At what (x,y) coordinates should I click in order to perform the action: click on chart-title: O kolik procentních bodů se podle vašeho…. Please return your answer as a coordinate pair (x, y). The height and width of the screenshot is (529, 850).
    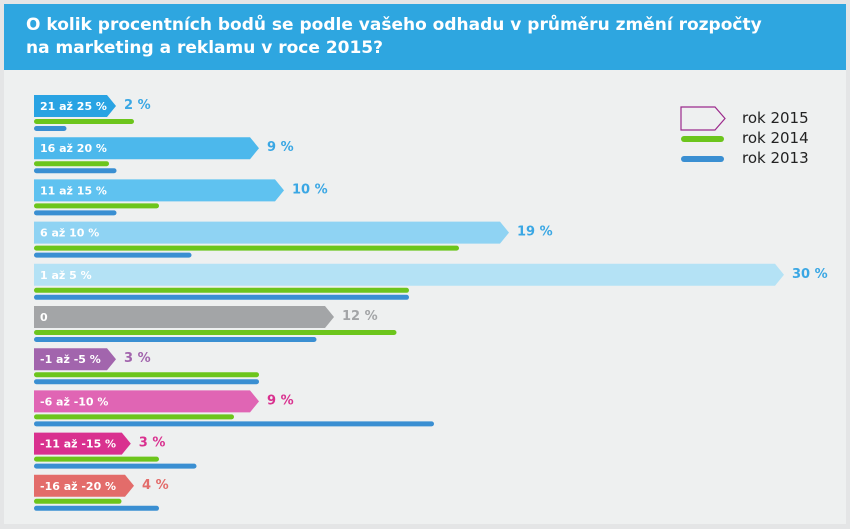
    Looking at the image, I should click on (394, 36).